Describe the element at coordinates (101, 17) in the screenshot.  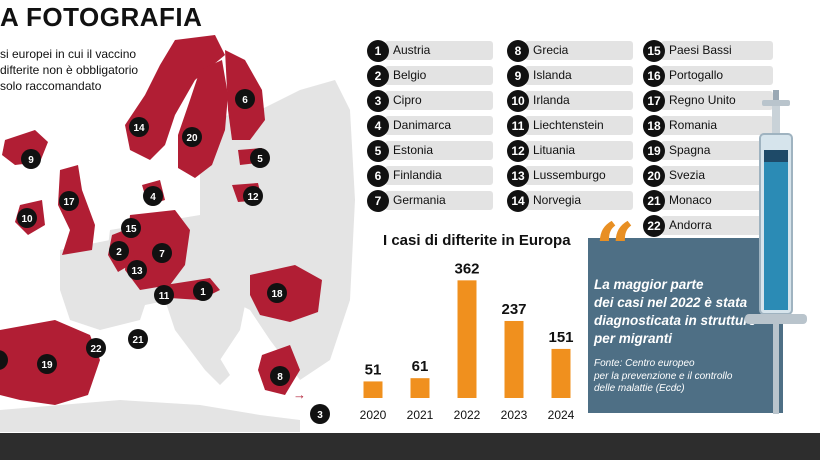
I see `page-title: A FOTOGRAFIA` at that location.